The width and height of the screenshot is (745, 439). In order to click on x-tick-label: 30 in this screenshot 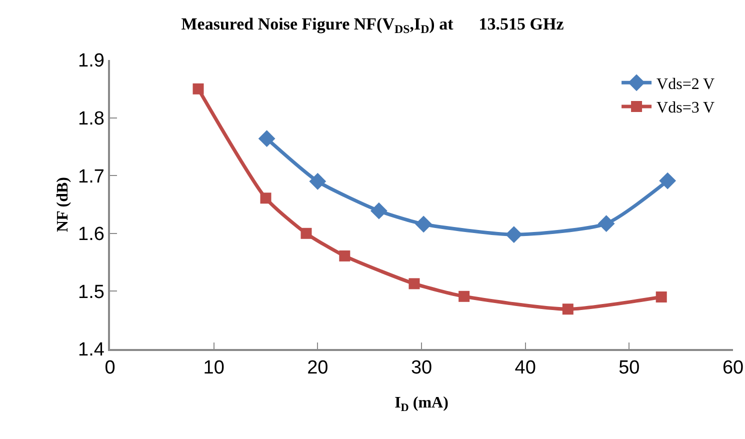, I will do `click(421, 368)`.